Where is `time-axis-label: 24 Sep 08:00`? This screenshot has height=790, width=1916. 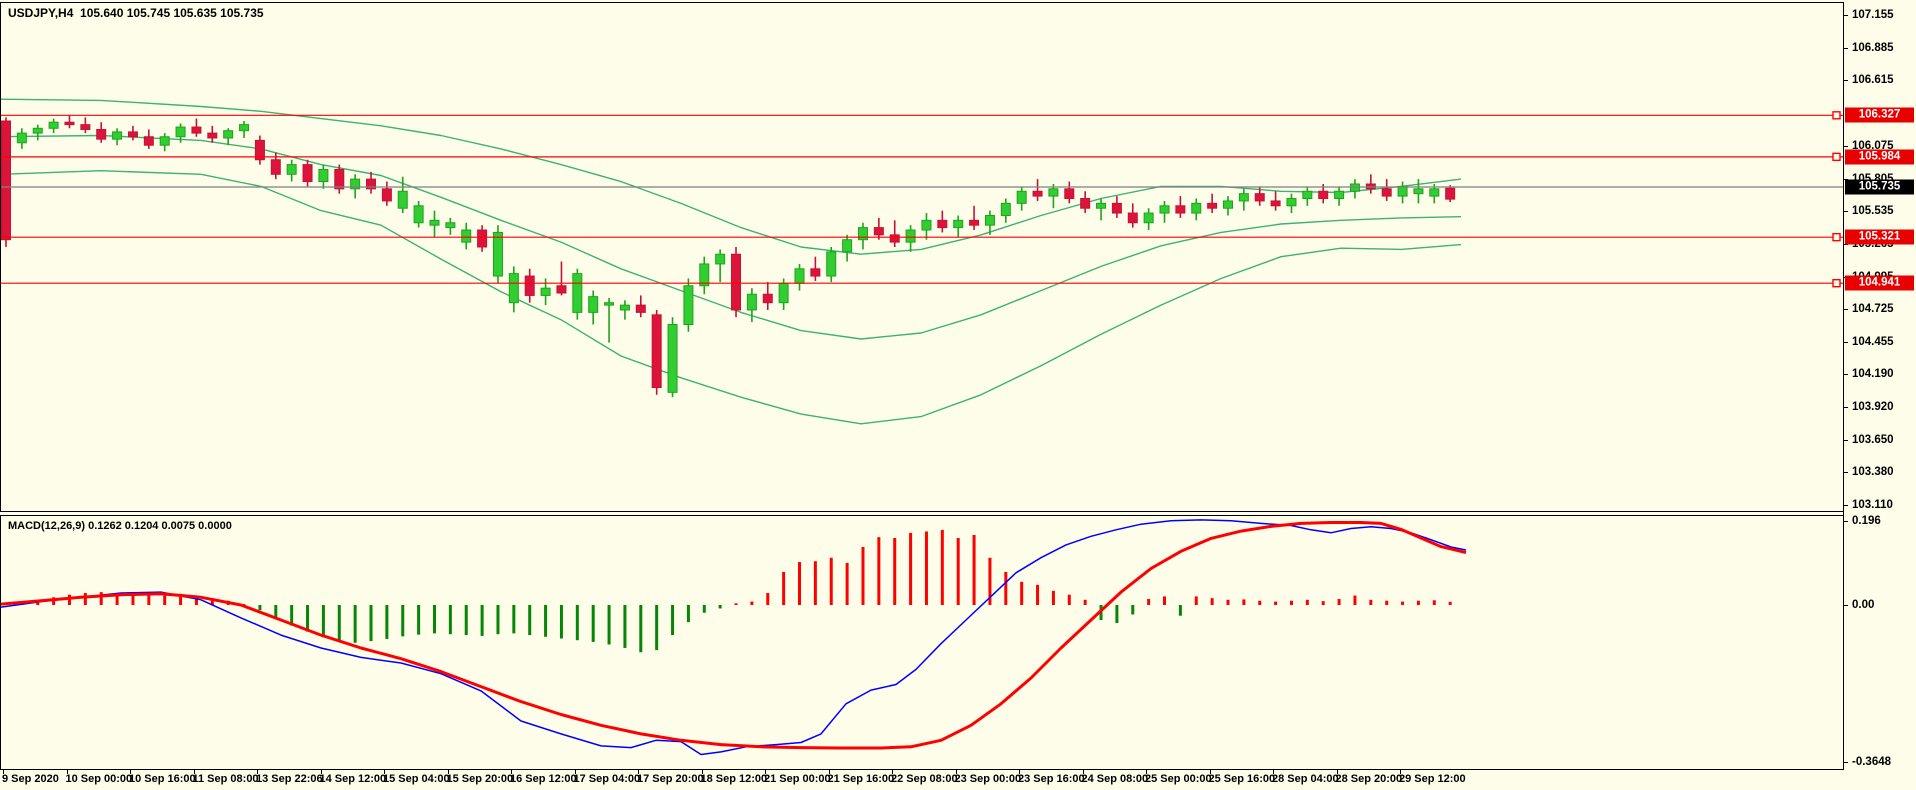 time-axis-label: 24 Sep 08:00 is located at coordinates (1115, 779).